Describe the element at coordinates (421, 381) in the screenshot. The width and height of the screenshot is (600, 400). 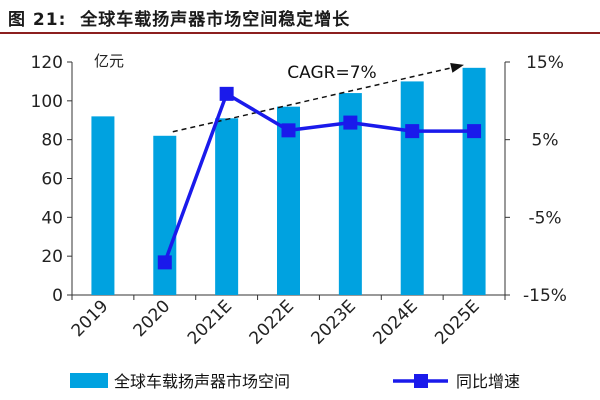
I see `legend-swatch-marker` at that location.